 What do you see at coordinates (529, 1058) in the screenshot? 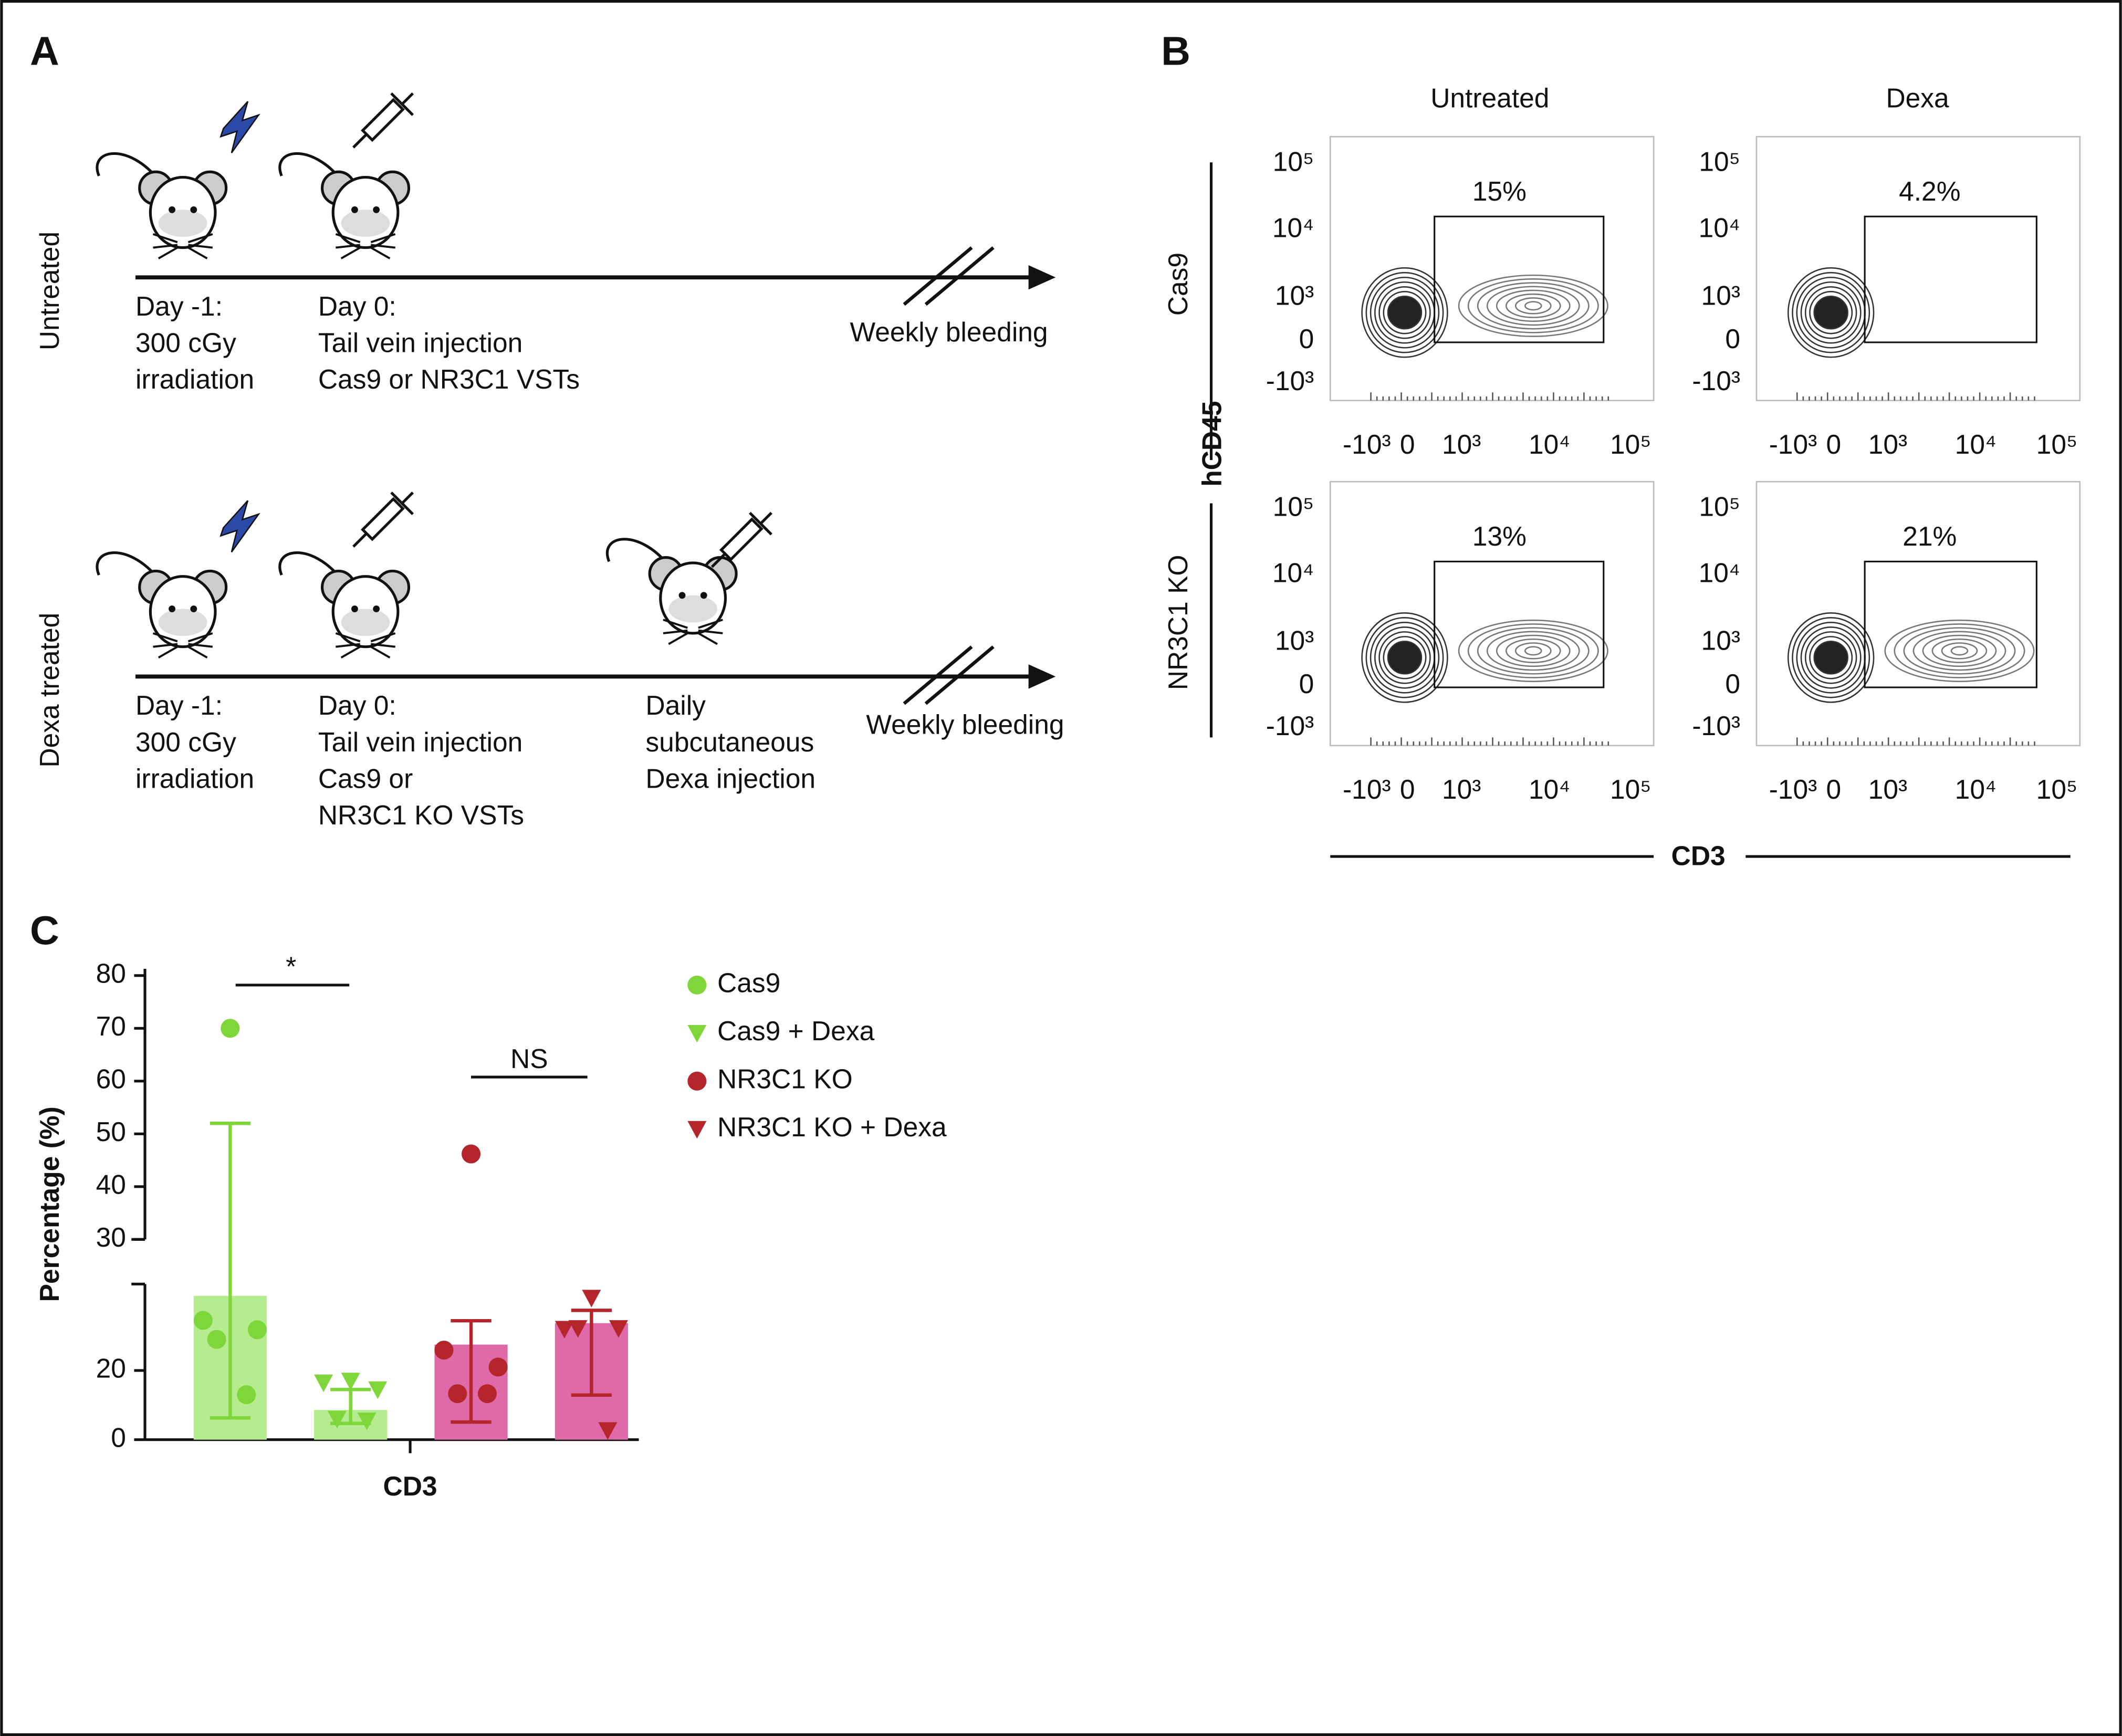
I see `significance: NS` at bounding box center [529, 1058].